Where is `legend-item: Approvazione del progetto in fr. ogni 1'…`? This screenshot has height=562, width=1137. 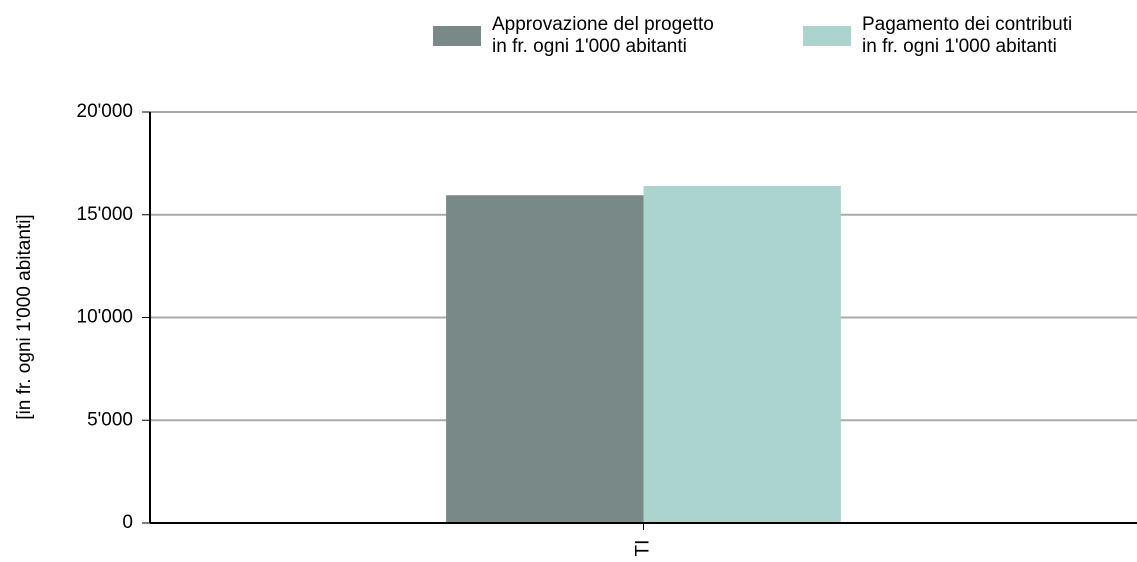 legend-item: Approvazione del progetto in fr. ogni 1'… is located at coordinates (573, 36).